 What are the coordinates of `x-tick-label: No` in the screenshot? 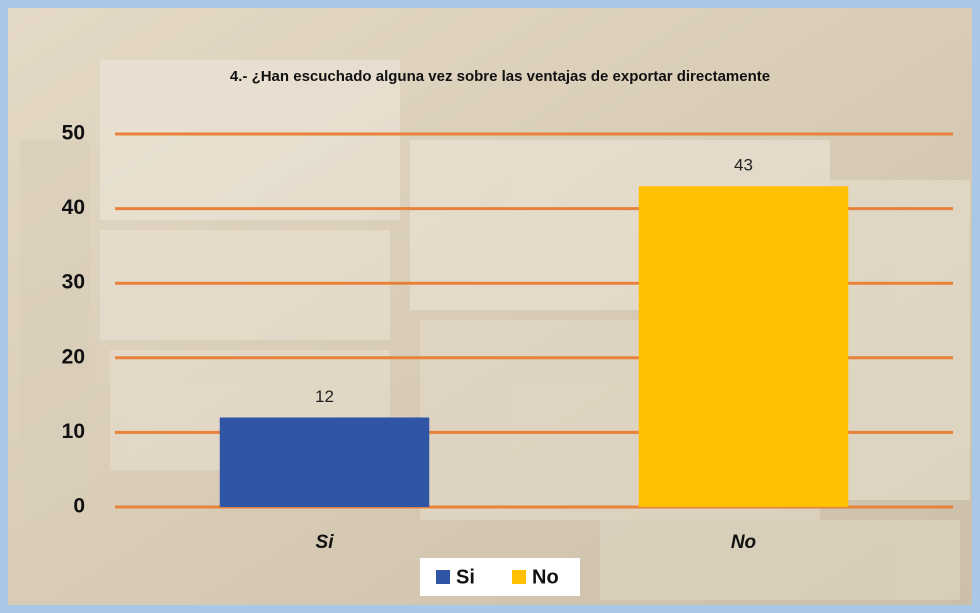 It's located at (743, 542).